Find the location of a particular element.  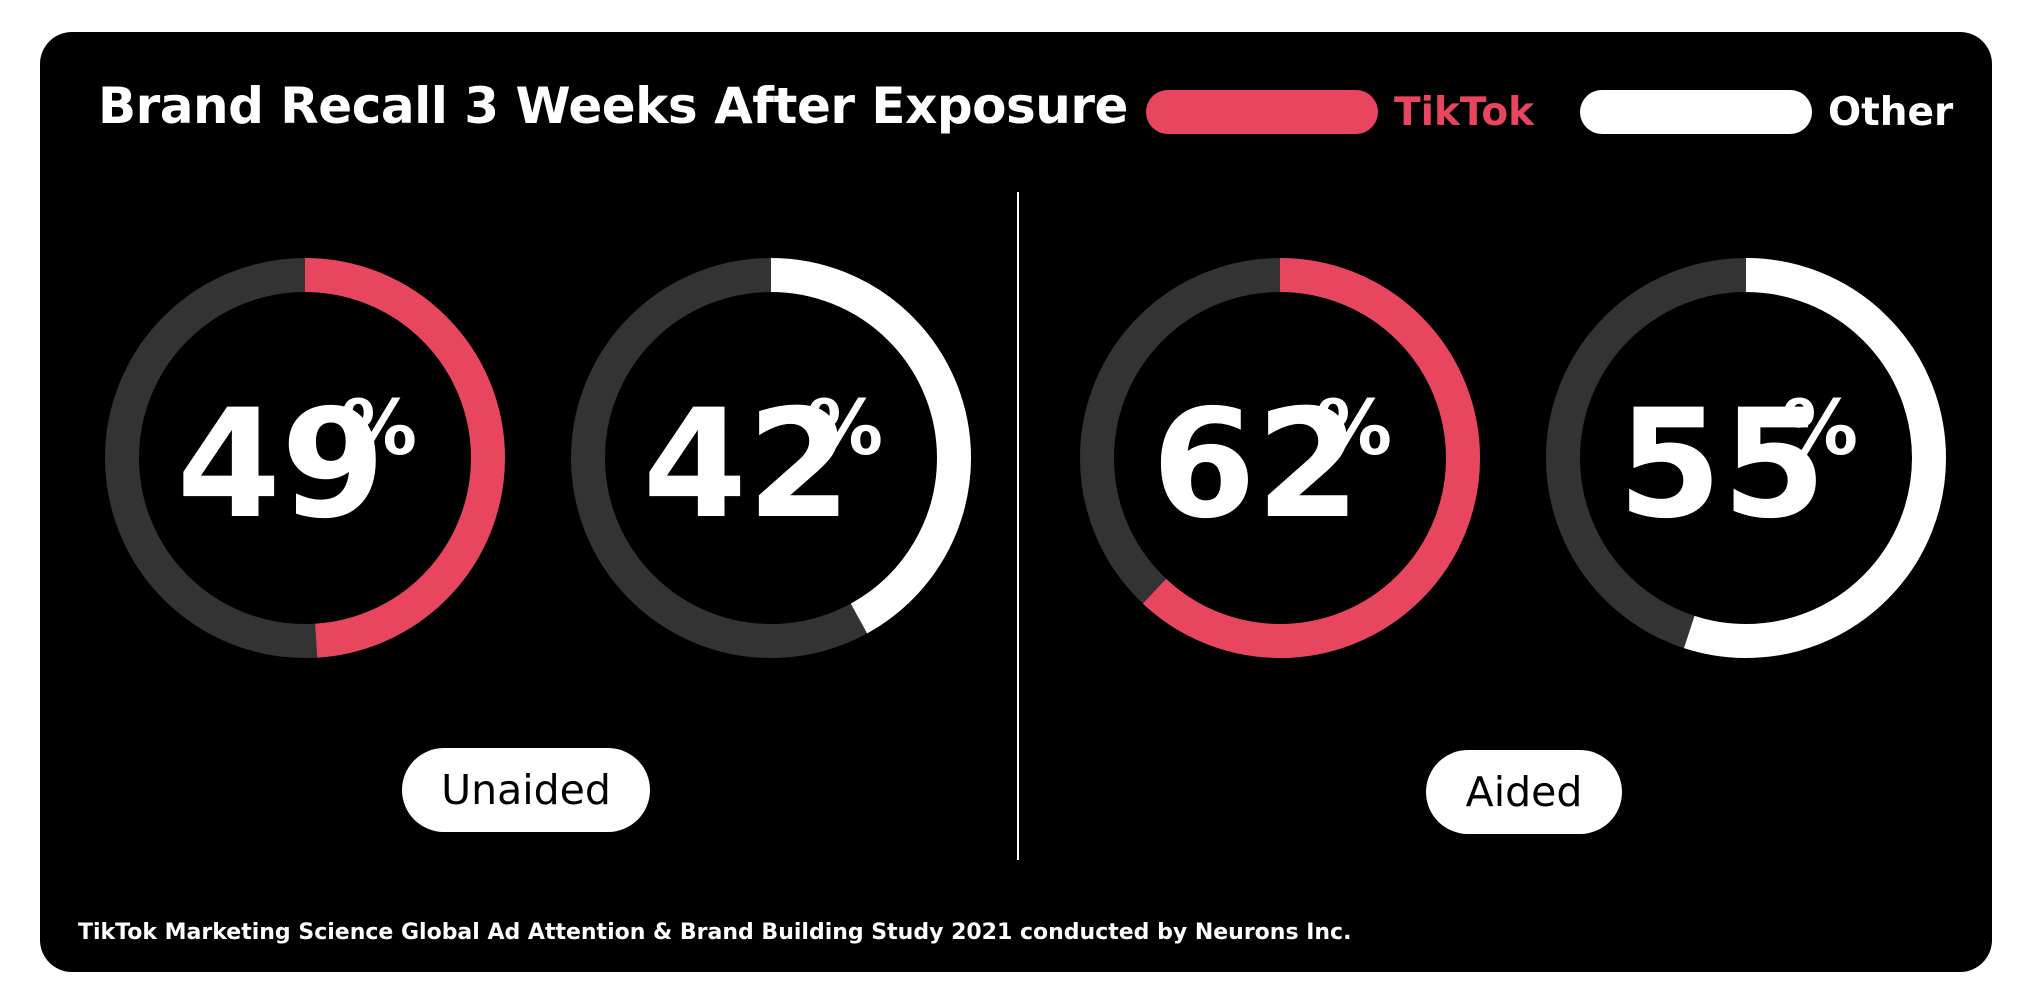

group-label-aided: Aided is located at coordinates (1524, 792).